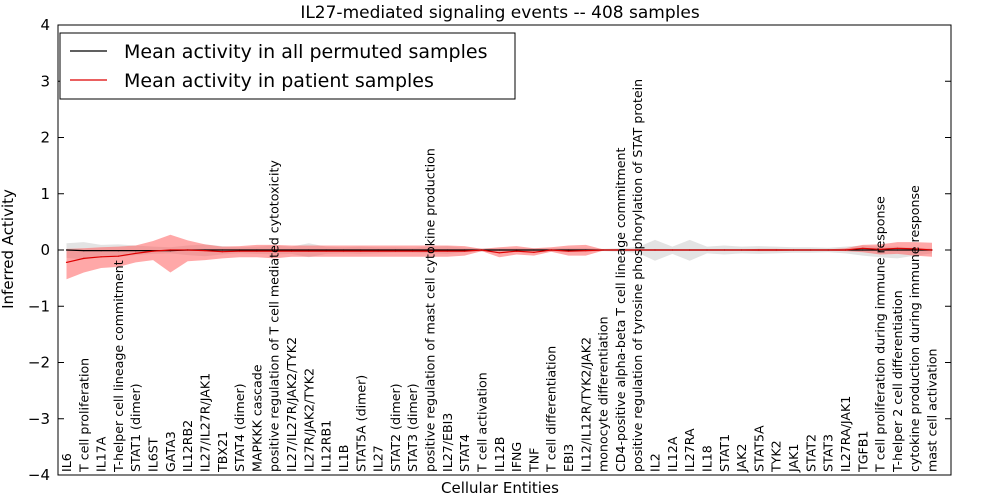  I want to click on point-series-0-il6, so click(66, 250).